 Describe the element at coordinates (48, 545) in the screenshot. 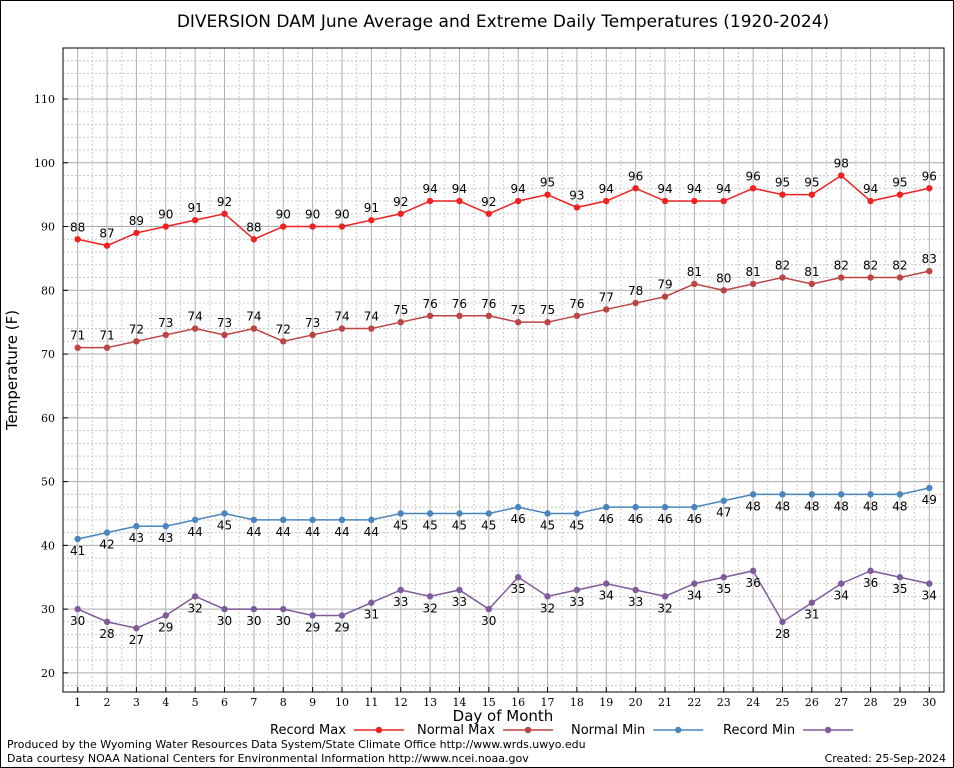

I see `y-tick-label: 40` at that location.